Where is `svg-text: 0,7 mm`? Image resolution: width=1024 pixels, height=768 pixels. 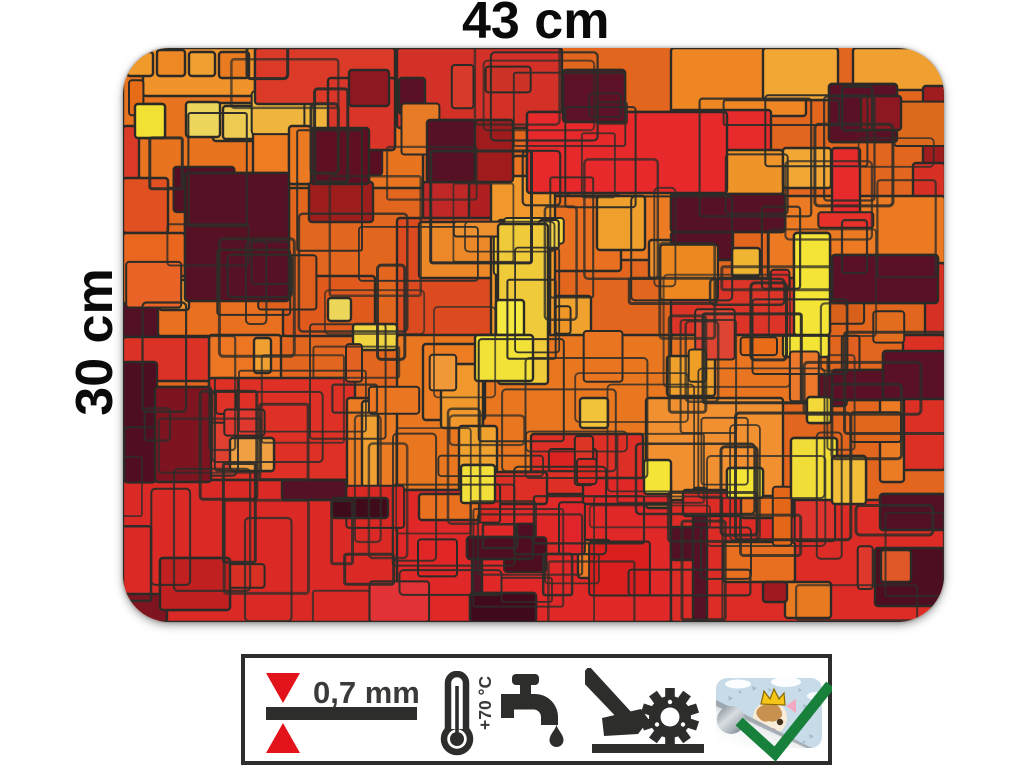 svg-text: 0,7 mm is located at coordinates (366, 692).